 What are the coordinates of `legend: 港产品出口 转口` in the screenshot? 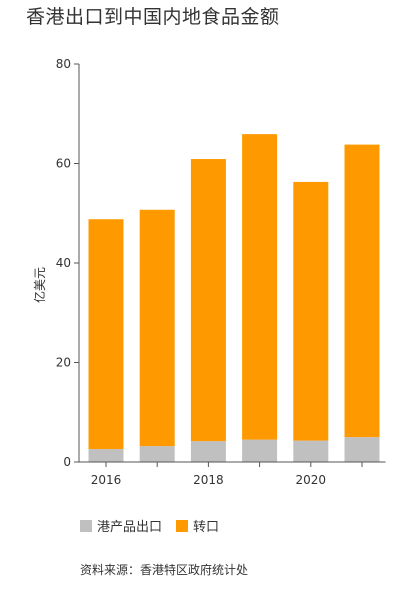 It's located at (156, 525).